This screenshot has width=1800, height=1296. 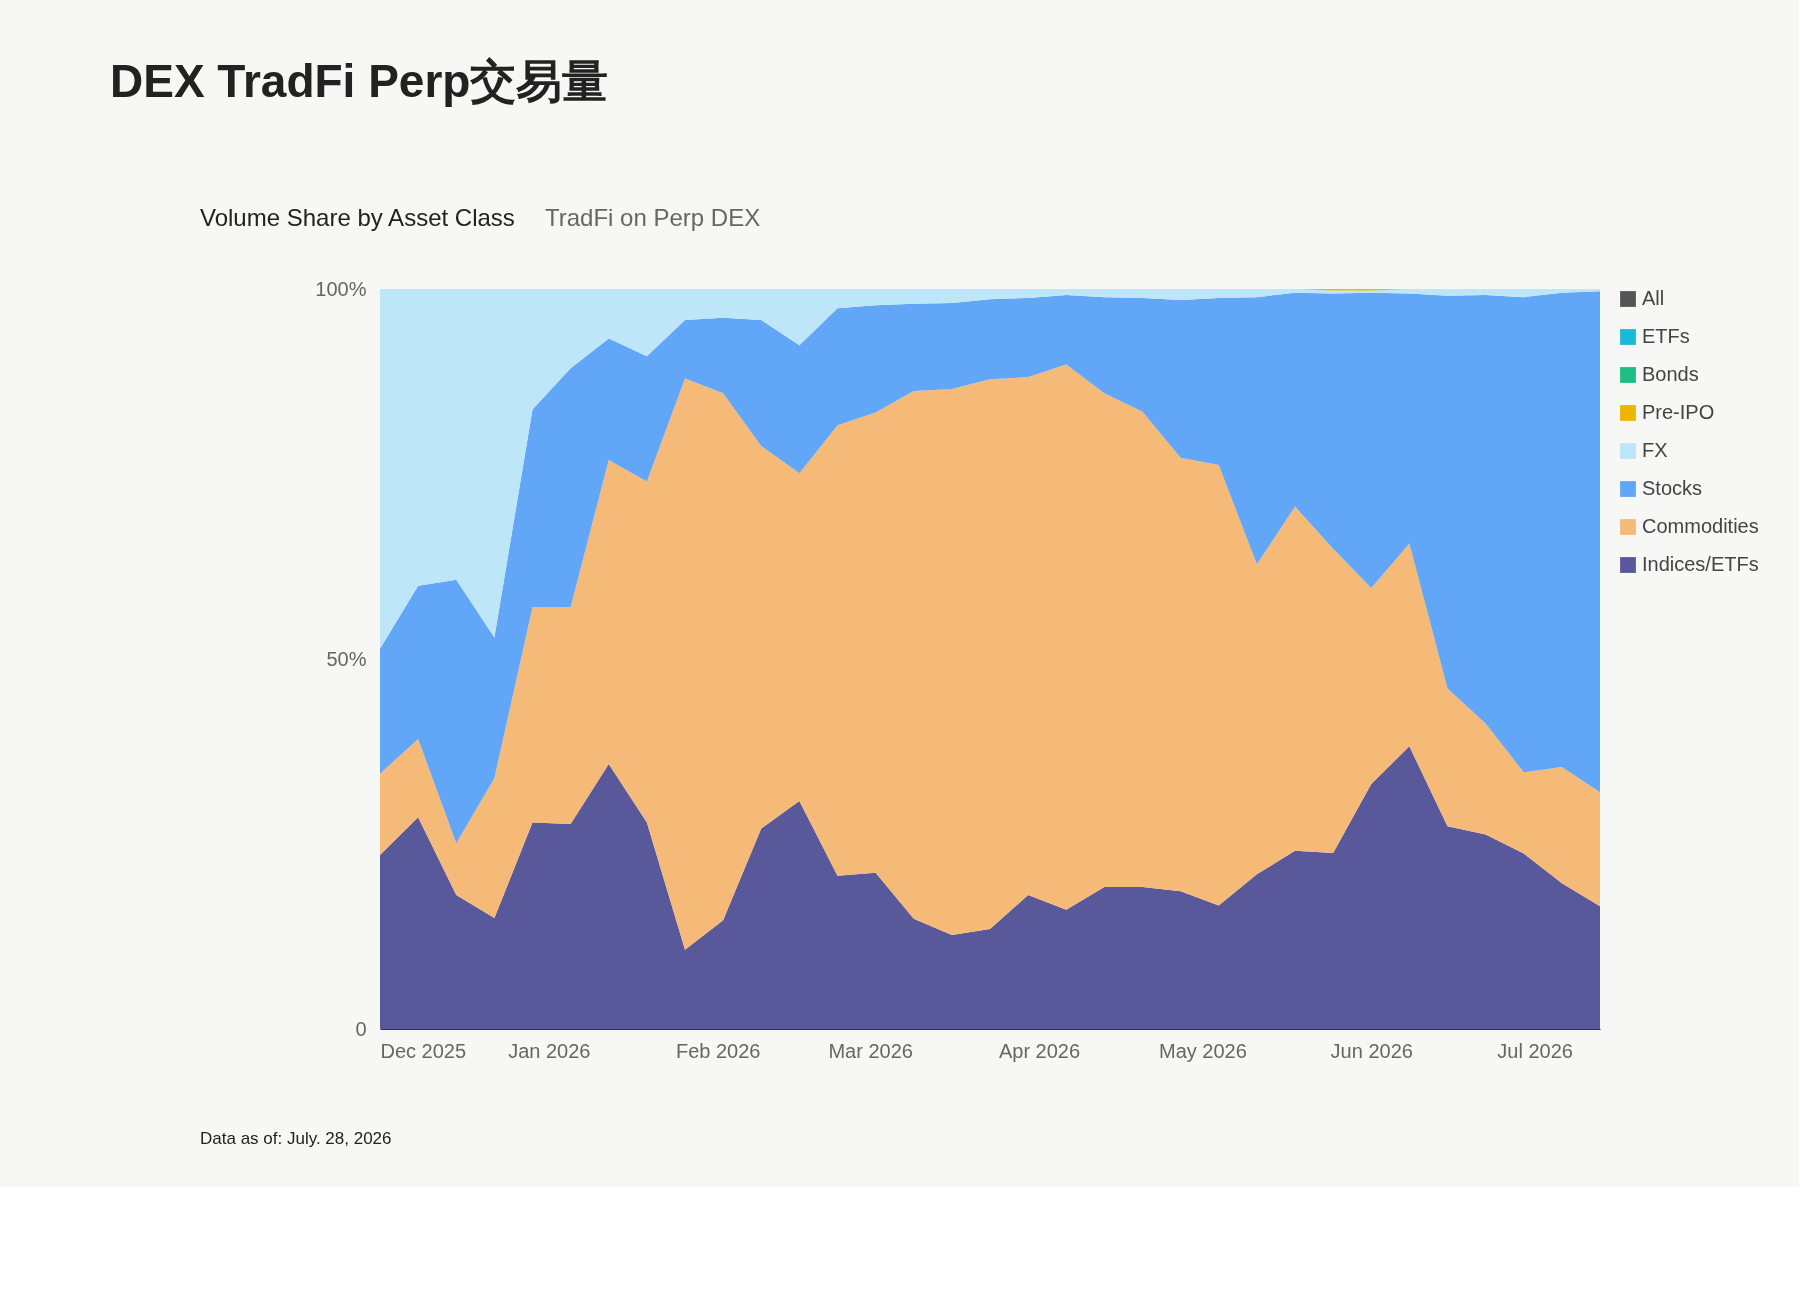 What do you see at coordinates (1535, 1050) in the screenshot?
I see `x-tick-label: Jul 2026` at bounding box center [1535, 1050].